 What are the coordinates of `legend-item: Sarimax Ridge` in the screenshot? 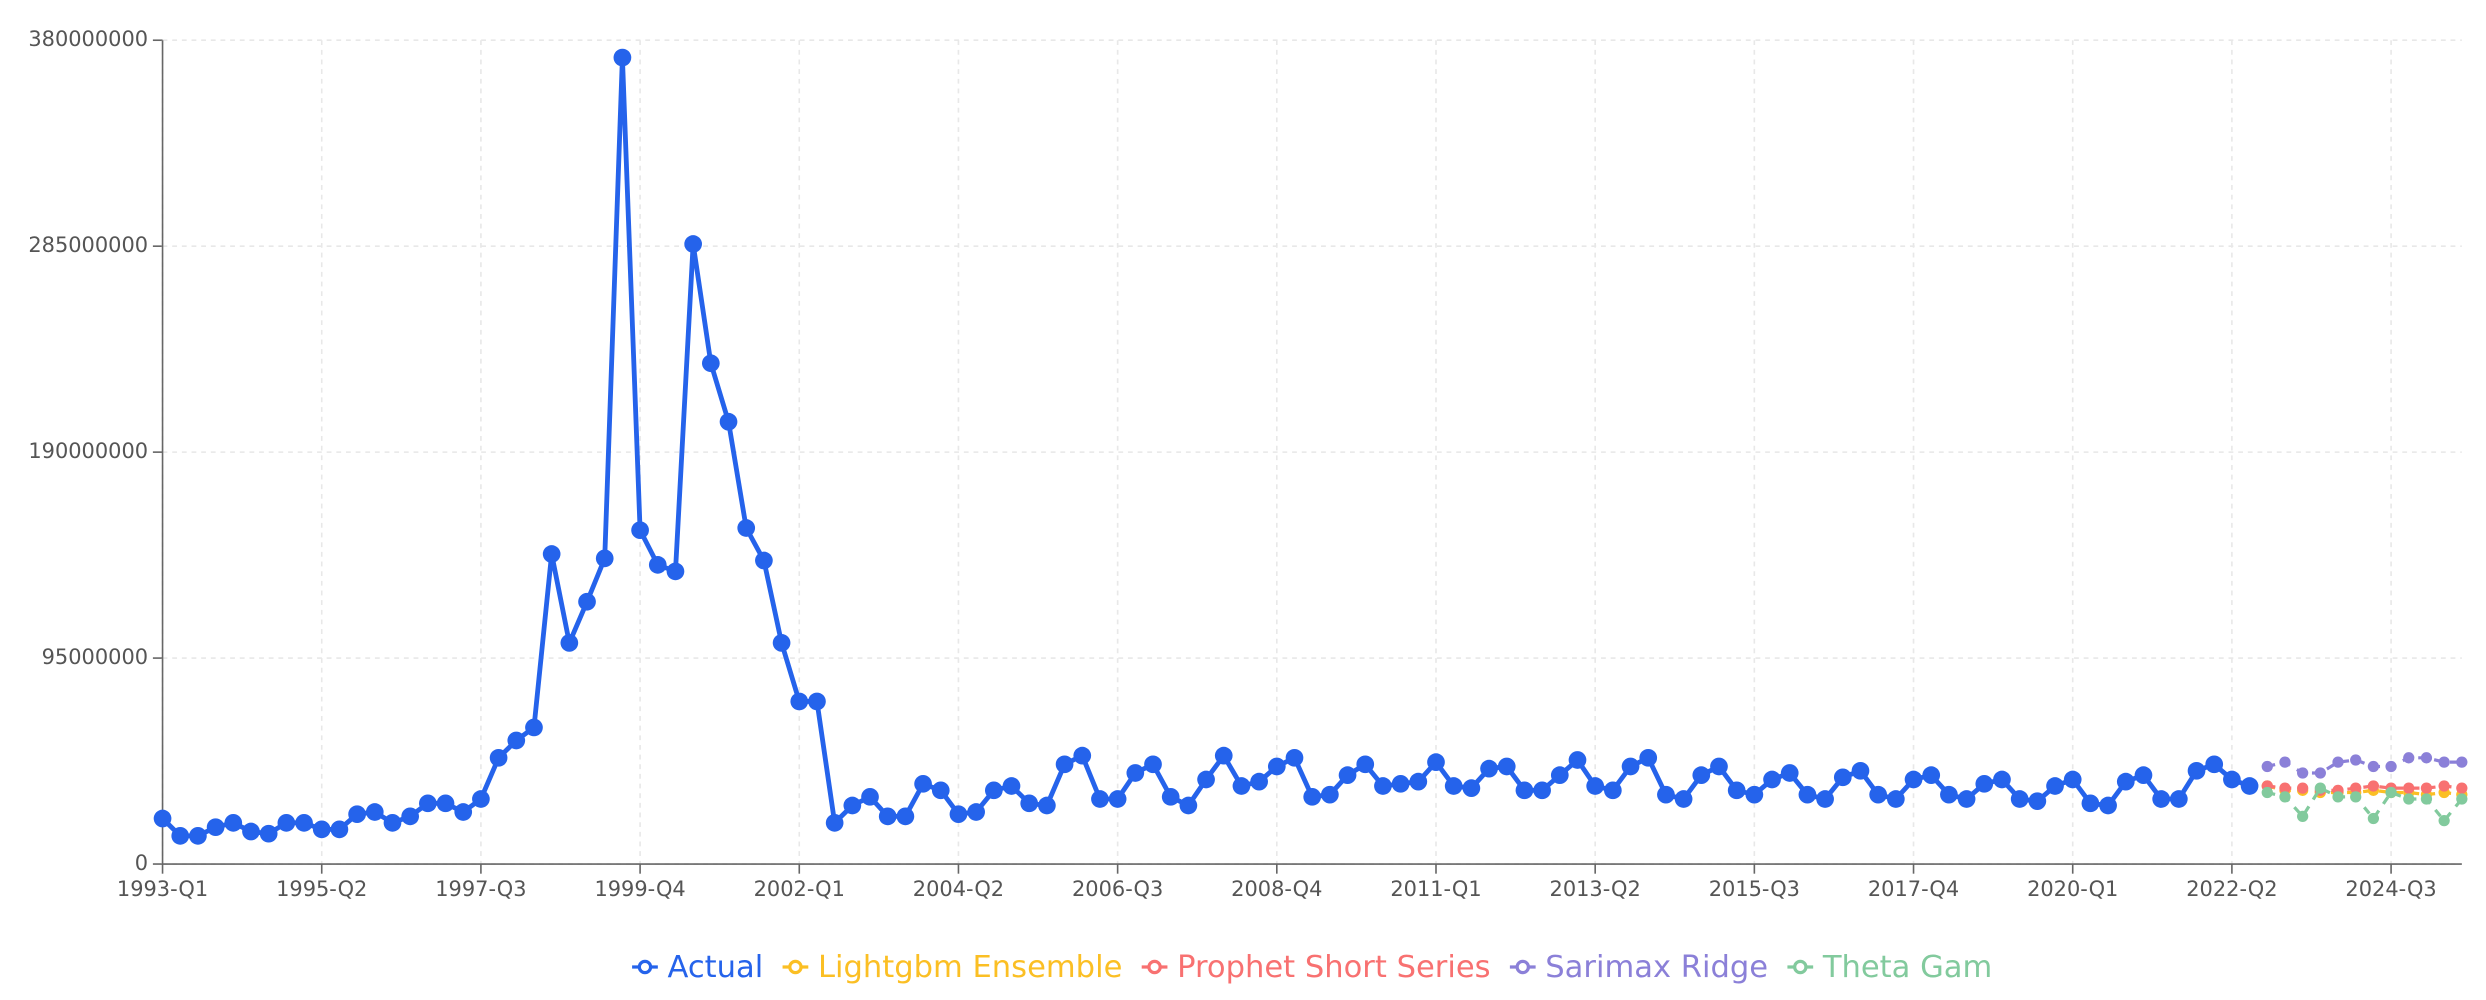 It's located at (1638, 967).